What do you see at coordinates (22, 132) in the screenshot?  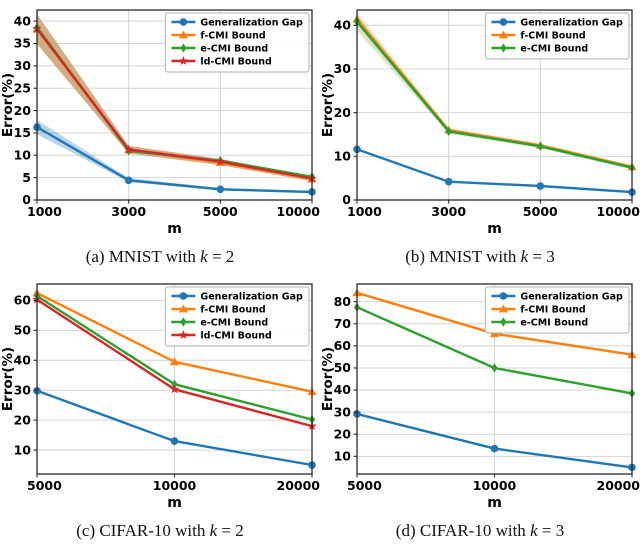 I see `y-tick-label: 15` at bounding box center [22, 132].